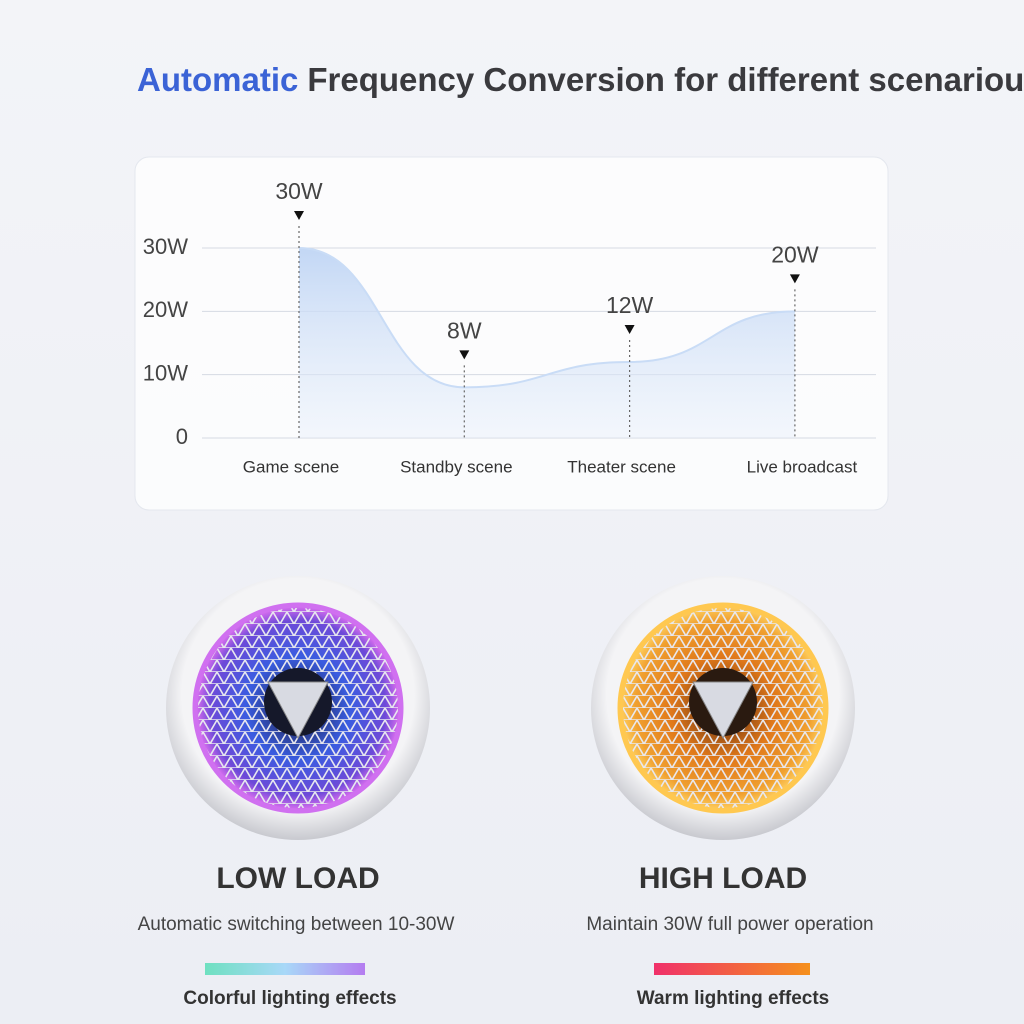  Describe the element at coordinates (299, 191) in the screenshot. I see `value-label: 30W` at that location.